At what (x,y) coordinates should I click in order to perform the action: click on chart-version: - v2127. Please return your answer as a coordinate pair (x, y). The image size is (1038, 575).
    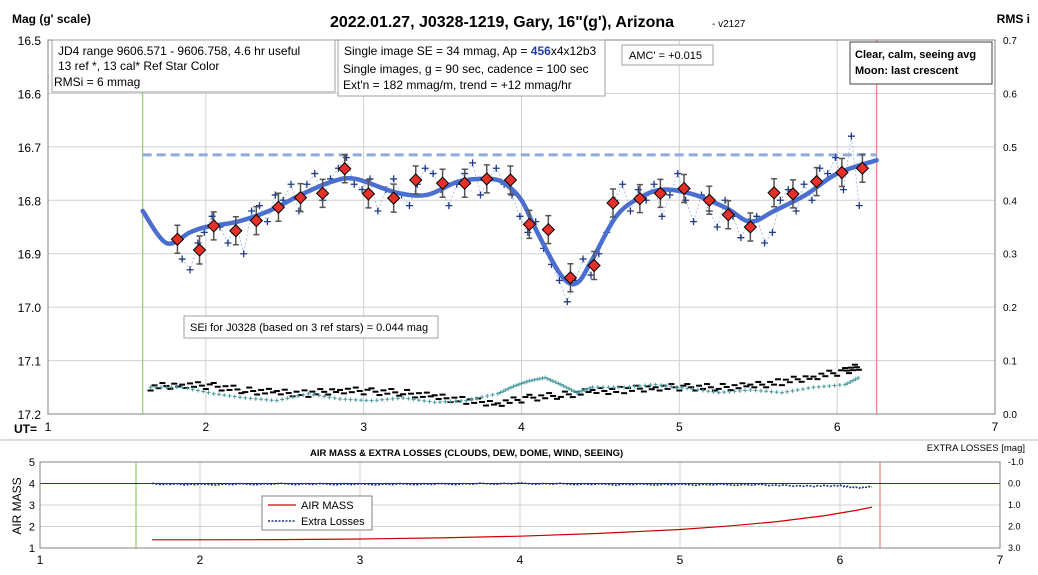
    Looking at the image, I should click on (729, 24).